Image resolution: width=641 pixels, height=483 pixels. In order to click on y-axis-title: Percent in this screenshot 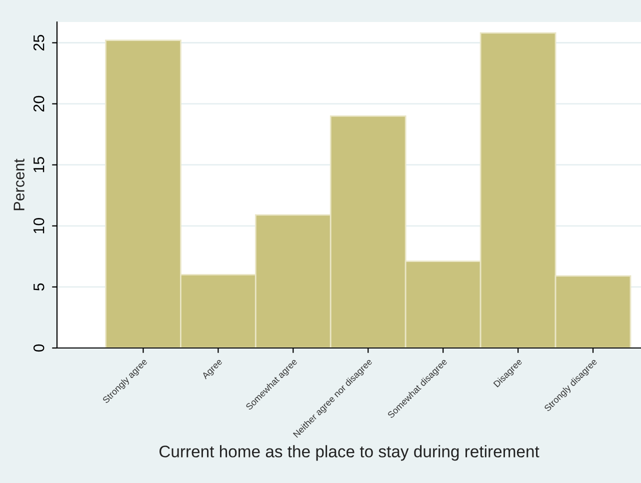, I will do `click(19, 184)`.